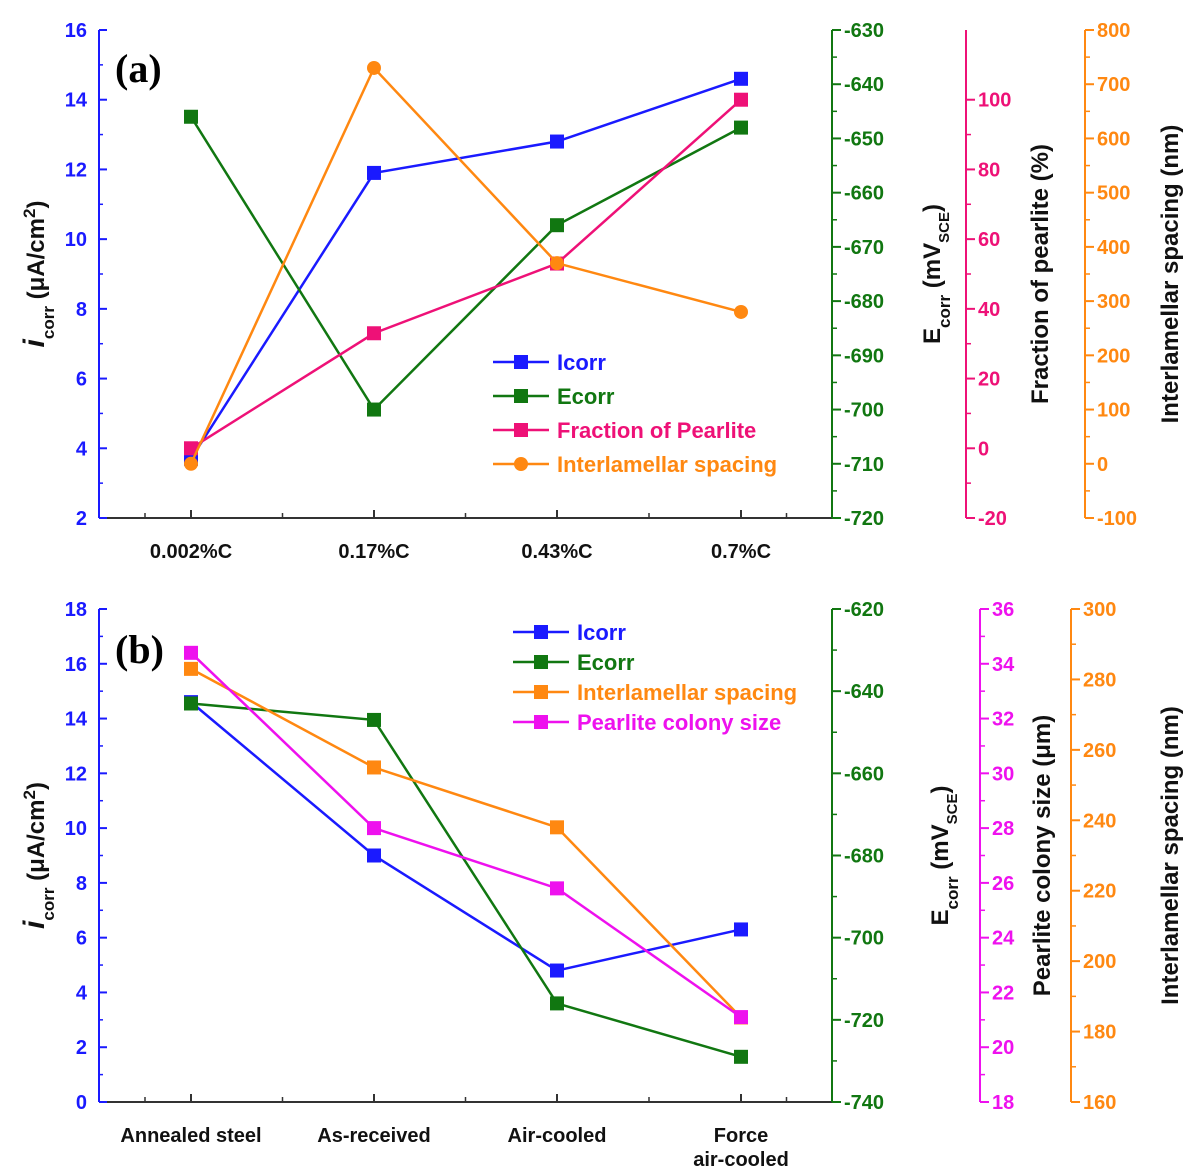  Describe the element at coordinates (1102, 465) in the screenshot. I see `spacing-axis-tick-label: 0` at that location.